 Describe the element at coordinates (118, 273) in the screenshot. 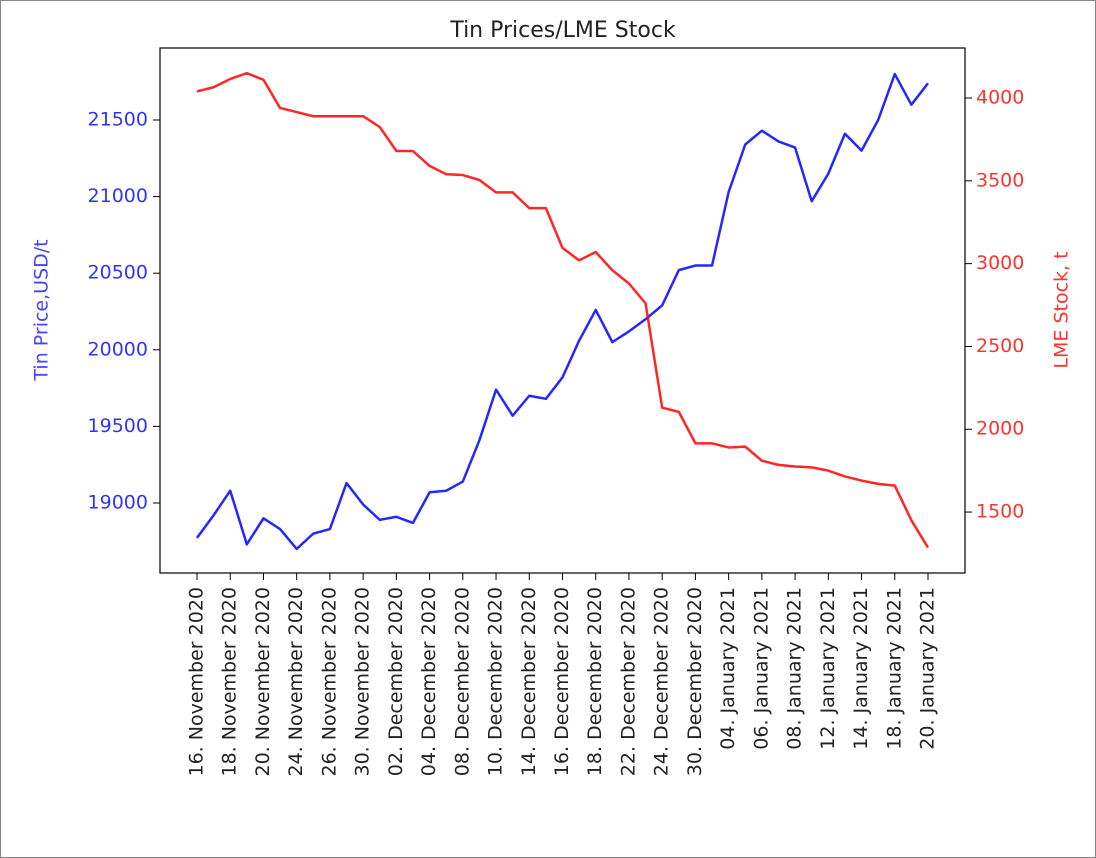

I see `y-tick-label: 20500` at that location.